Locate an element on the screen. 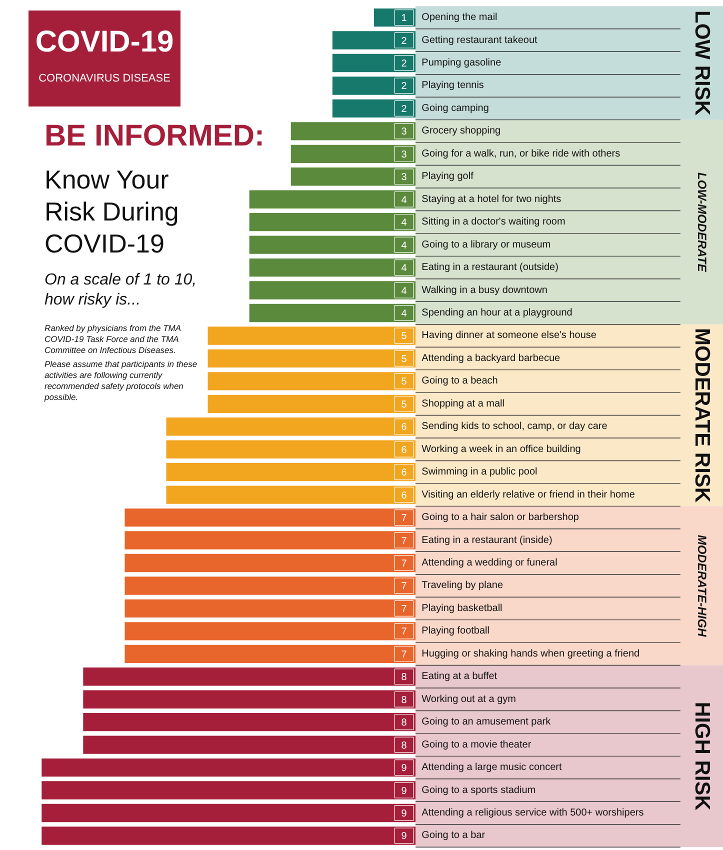 This screenshot has height=850, width=723. y-tick-label: Opening the mail is located at coordinates (460, 18).